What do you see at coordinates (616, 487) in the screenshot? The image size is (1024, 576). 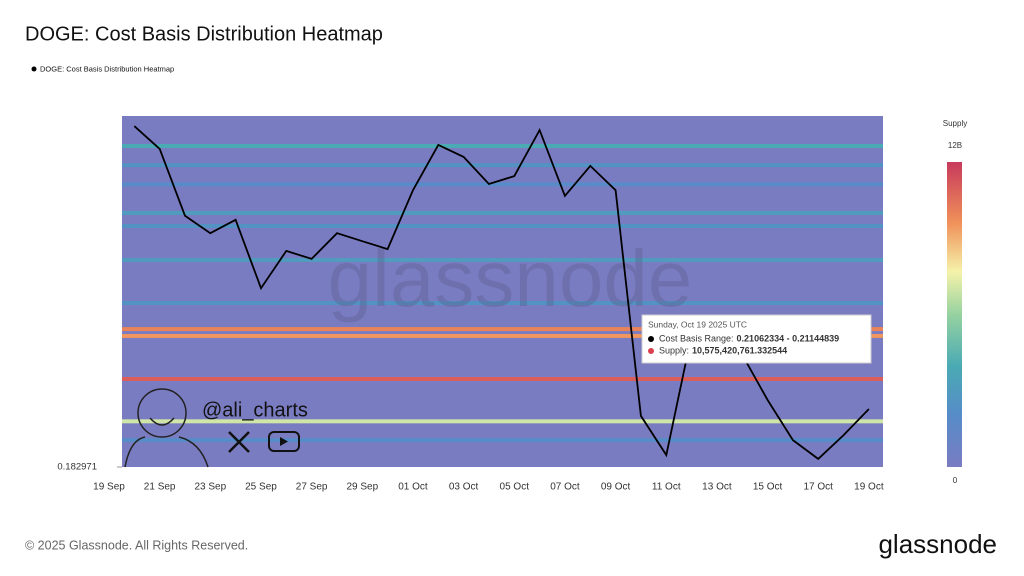 I see `x-tick-label: 09 Oct` at bounding box center [616, 487].